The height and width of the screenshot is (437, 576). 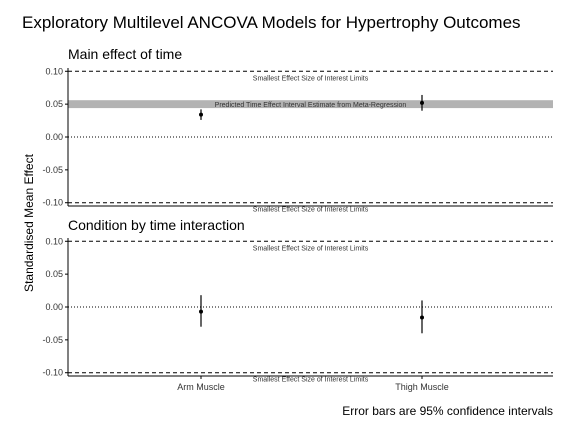 What do you see at coordinates (201, 387) in the screenshot?
I see `x-tick-label: Arm Muscle` at bounding box center [201, 387].